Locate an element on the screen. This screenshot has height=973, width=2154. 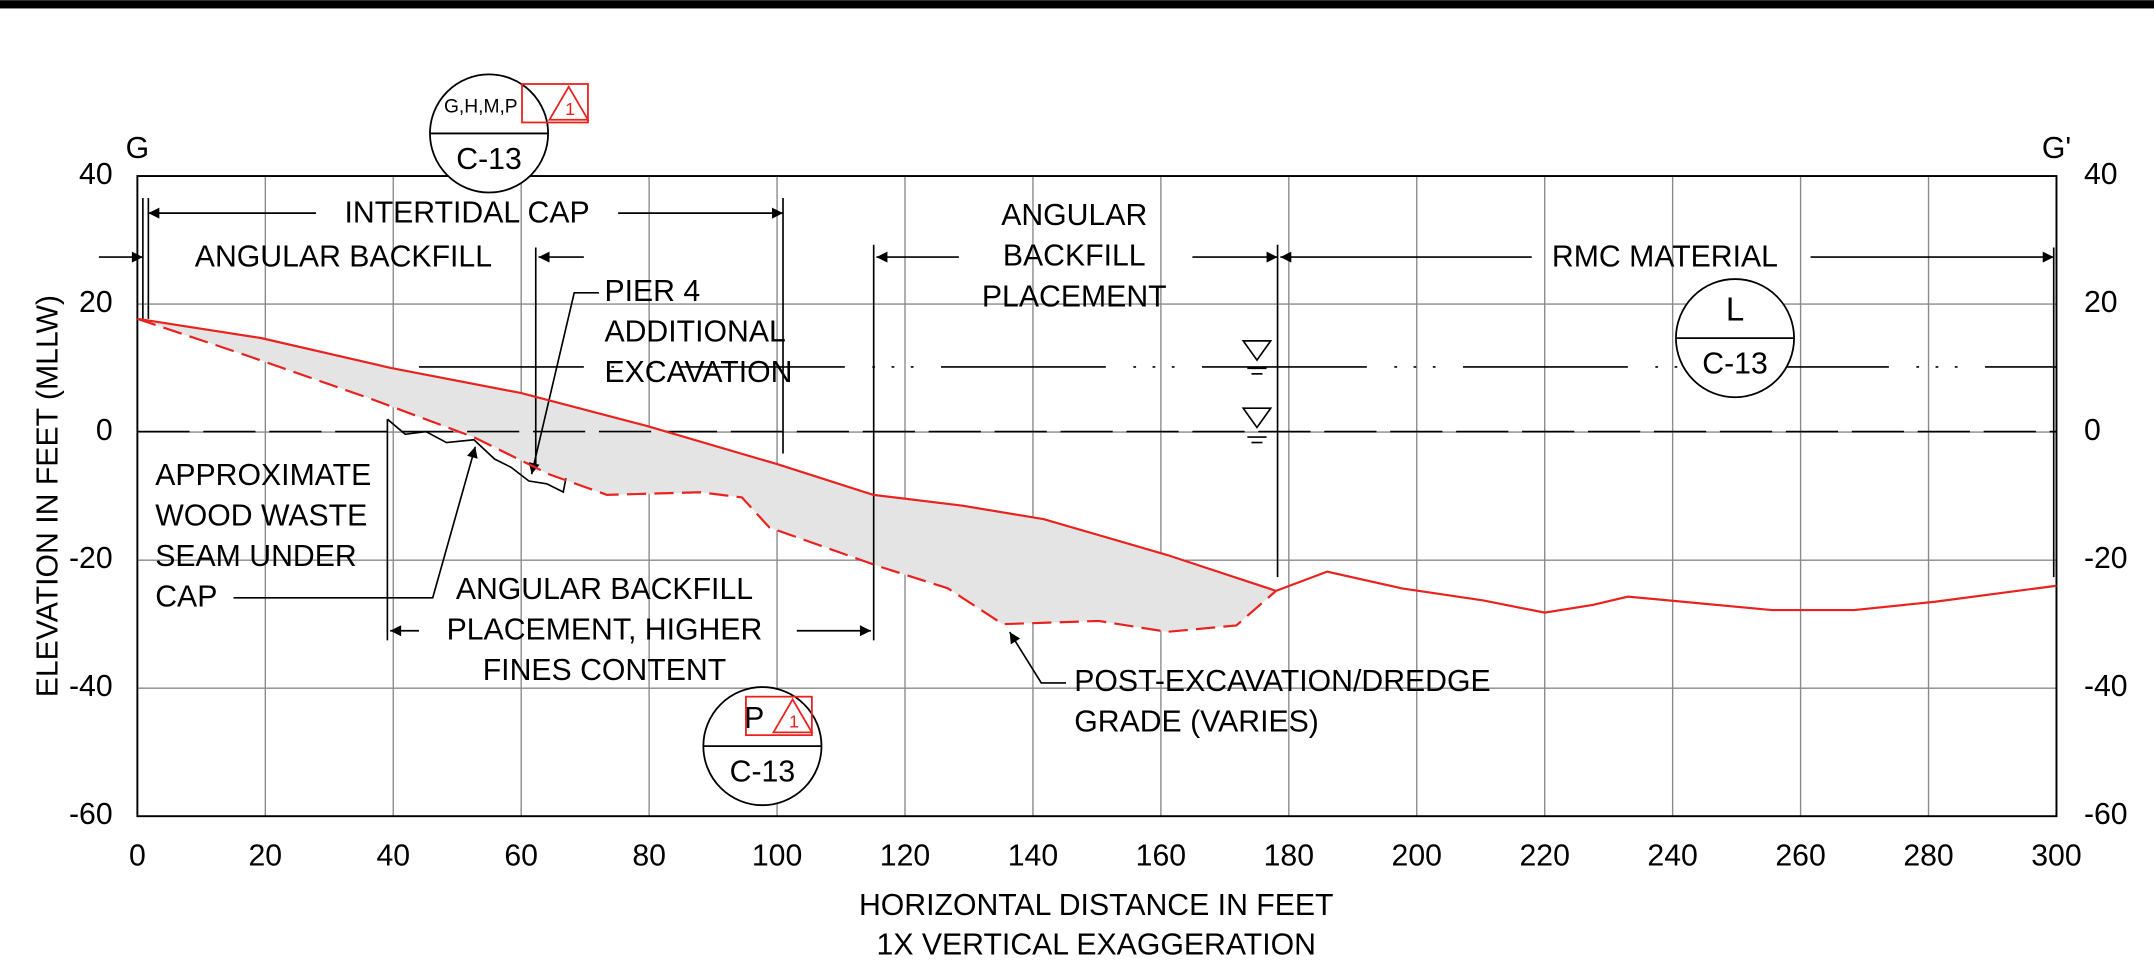
x-tick-label: 0 is located at coordinates (137, 855).